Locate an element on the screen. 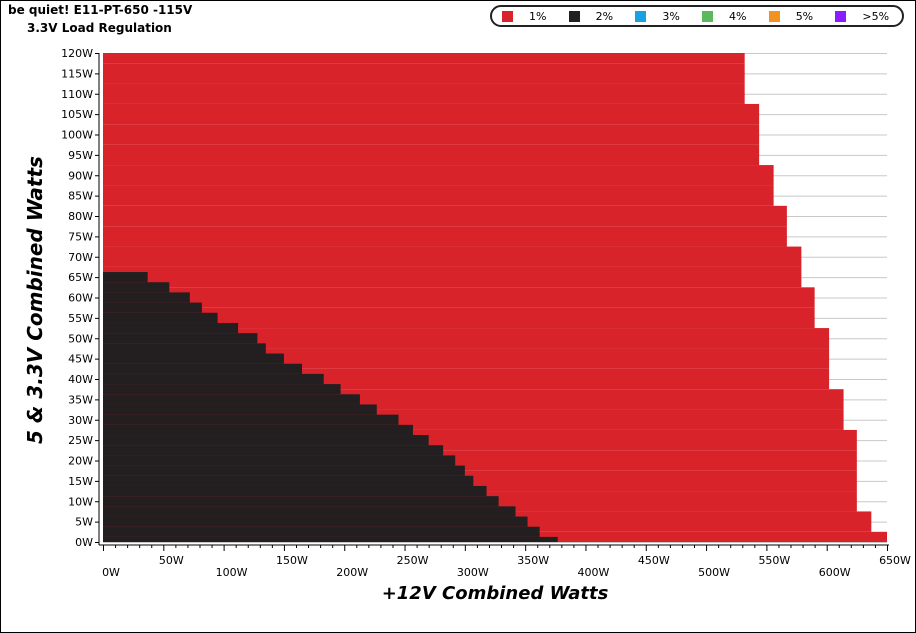  x-tick-label: 100W is located at coordinates (232, 572).